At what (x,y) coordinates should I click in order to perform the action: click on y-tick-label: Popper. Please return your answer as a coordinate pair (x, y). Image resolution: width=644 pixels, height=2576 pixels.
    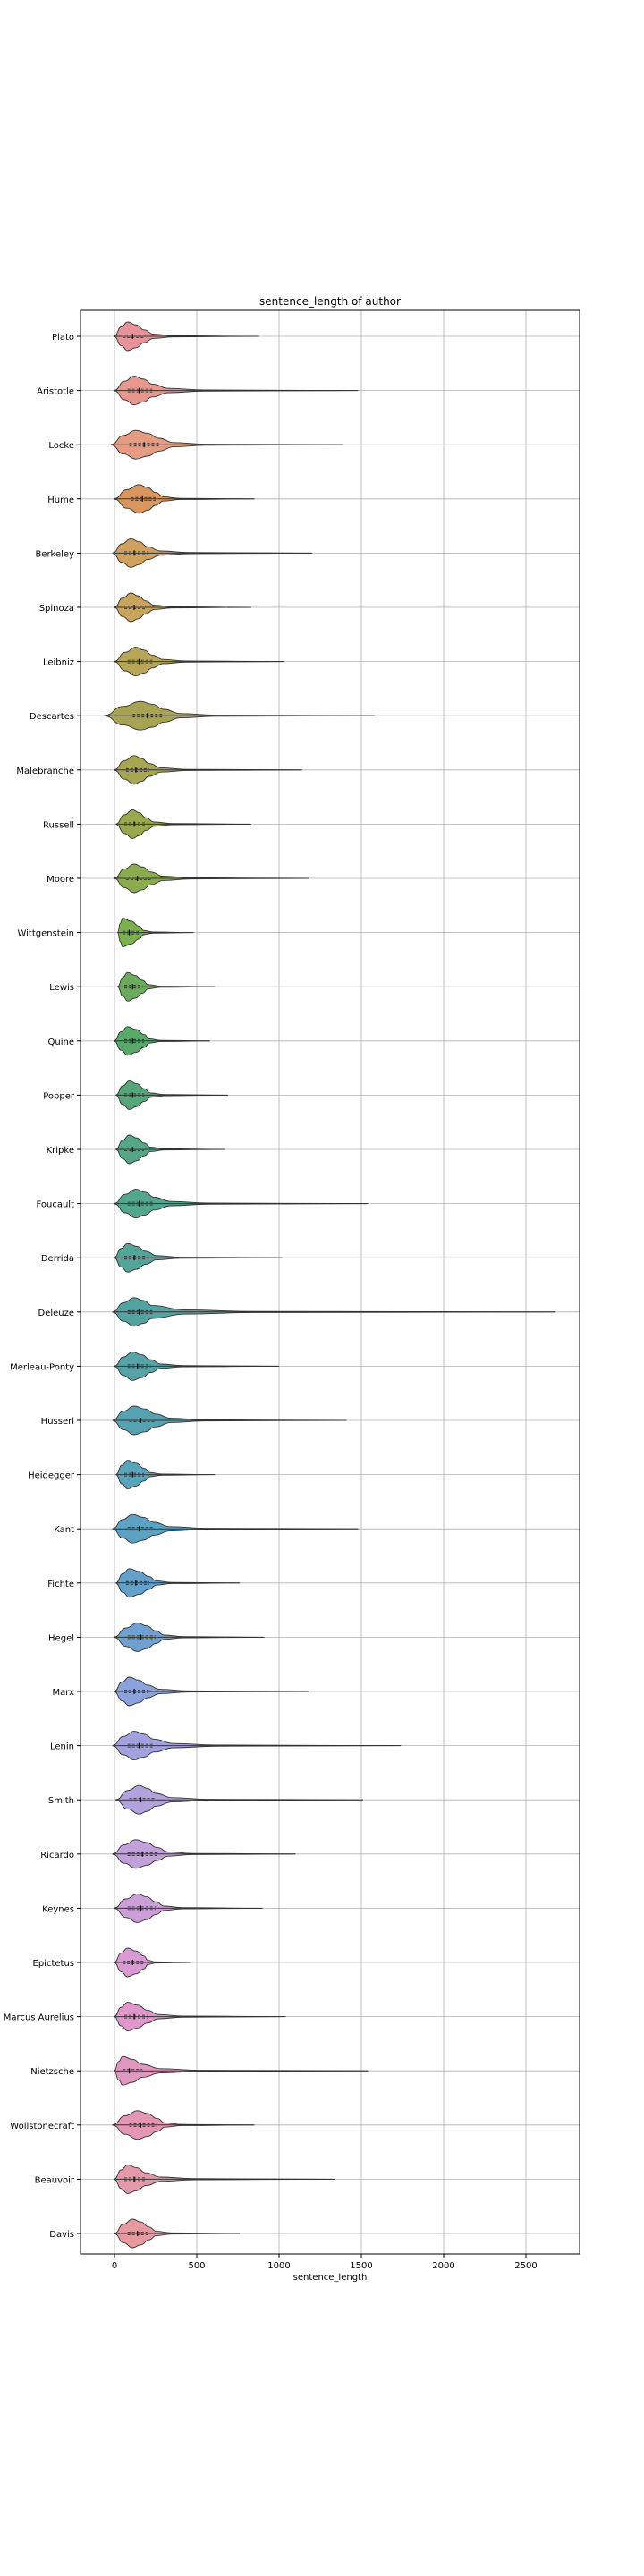
    Looking at the image, I should click on (59, 1096).